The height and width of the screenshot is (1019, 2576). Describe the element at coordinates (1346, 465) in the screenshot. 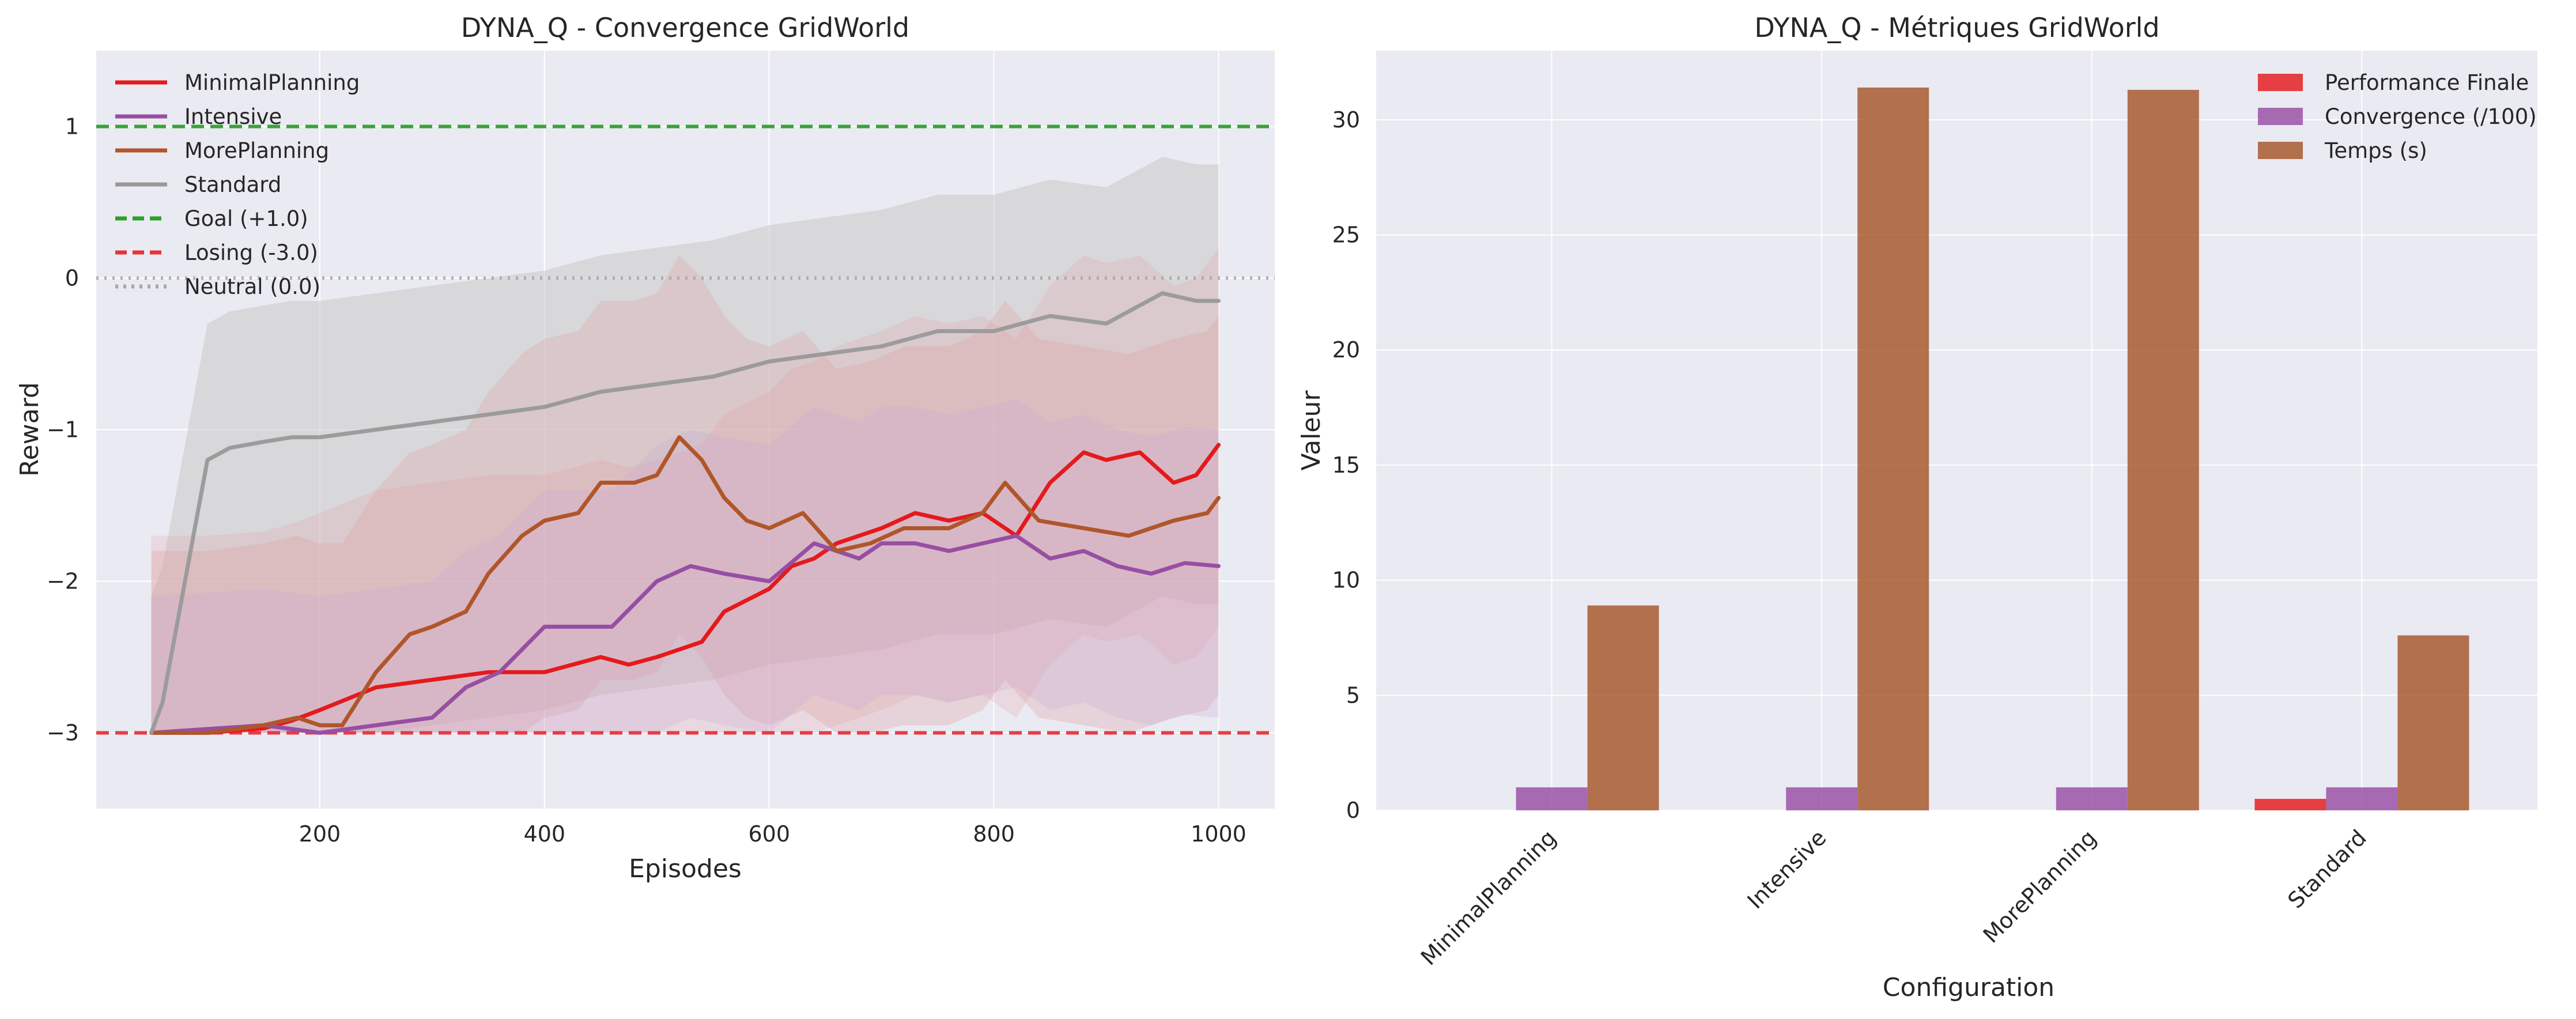

I see `bar-chart-y-tick-label: 15` at that location.